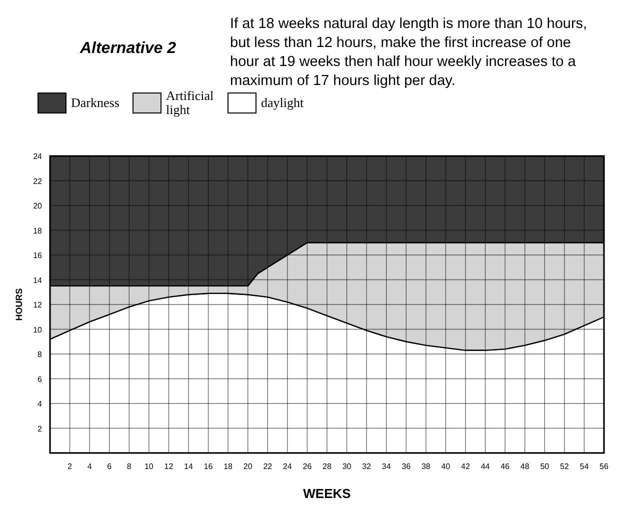 The image size is (627, 517). What do you see at coordinates (604, 466) in the screenshot?
I see `x-tick-label: 56` at bounding box center [604, 466].